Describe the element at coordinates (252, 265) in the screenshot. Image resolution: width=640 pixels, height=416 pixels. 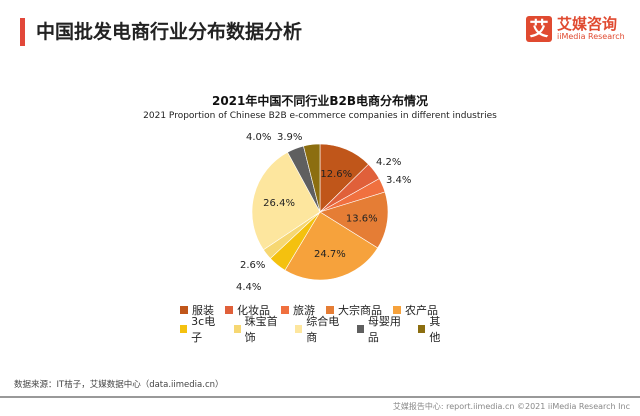
I see `data-label: 2.6%` at that location.